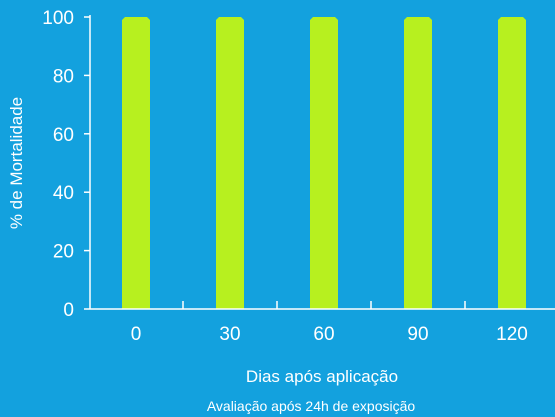 The image size is (555, 417). I want to click on x-tick-label: 30, so click(229, 334).